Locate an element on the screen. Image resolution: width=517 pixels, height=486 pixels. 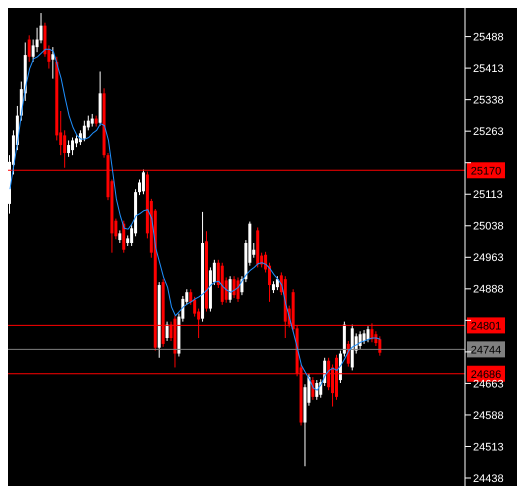
ref-line-label: 24744 is located at coordinates (486, 350).